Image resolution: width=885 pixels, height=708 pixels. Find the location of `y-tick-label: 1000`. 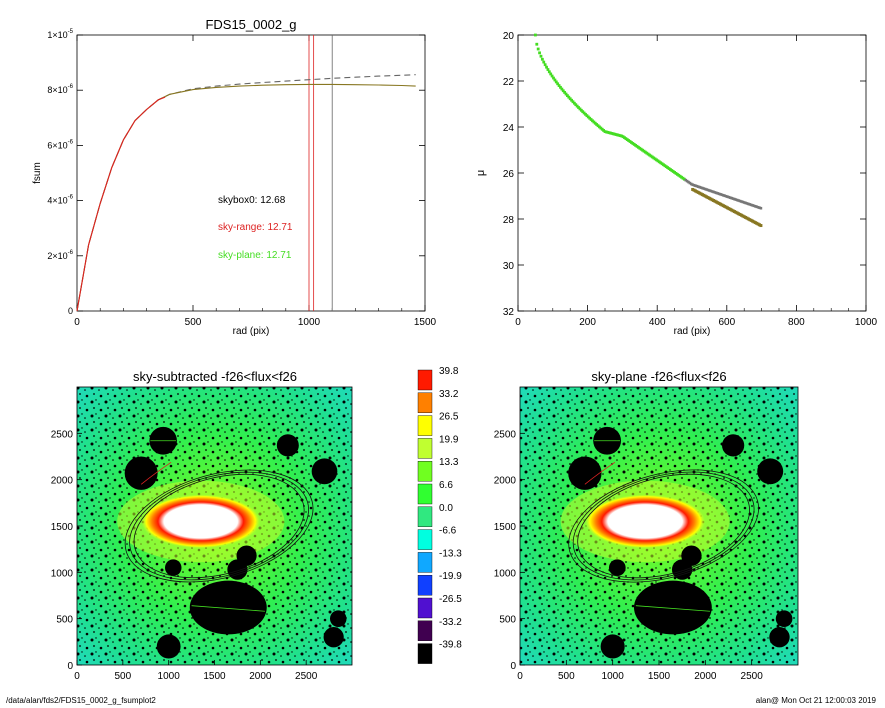

y-tick-label: 1000 is located at coordinates (62, 573).